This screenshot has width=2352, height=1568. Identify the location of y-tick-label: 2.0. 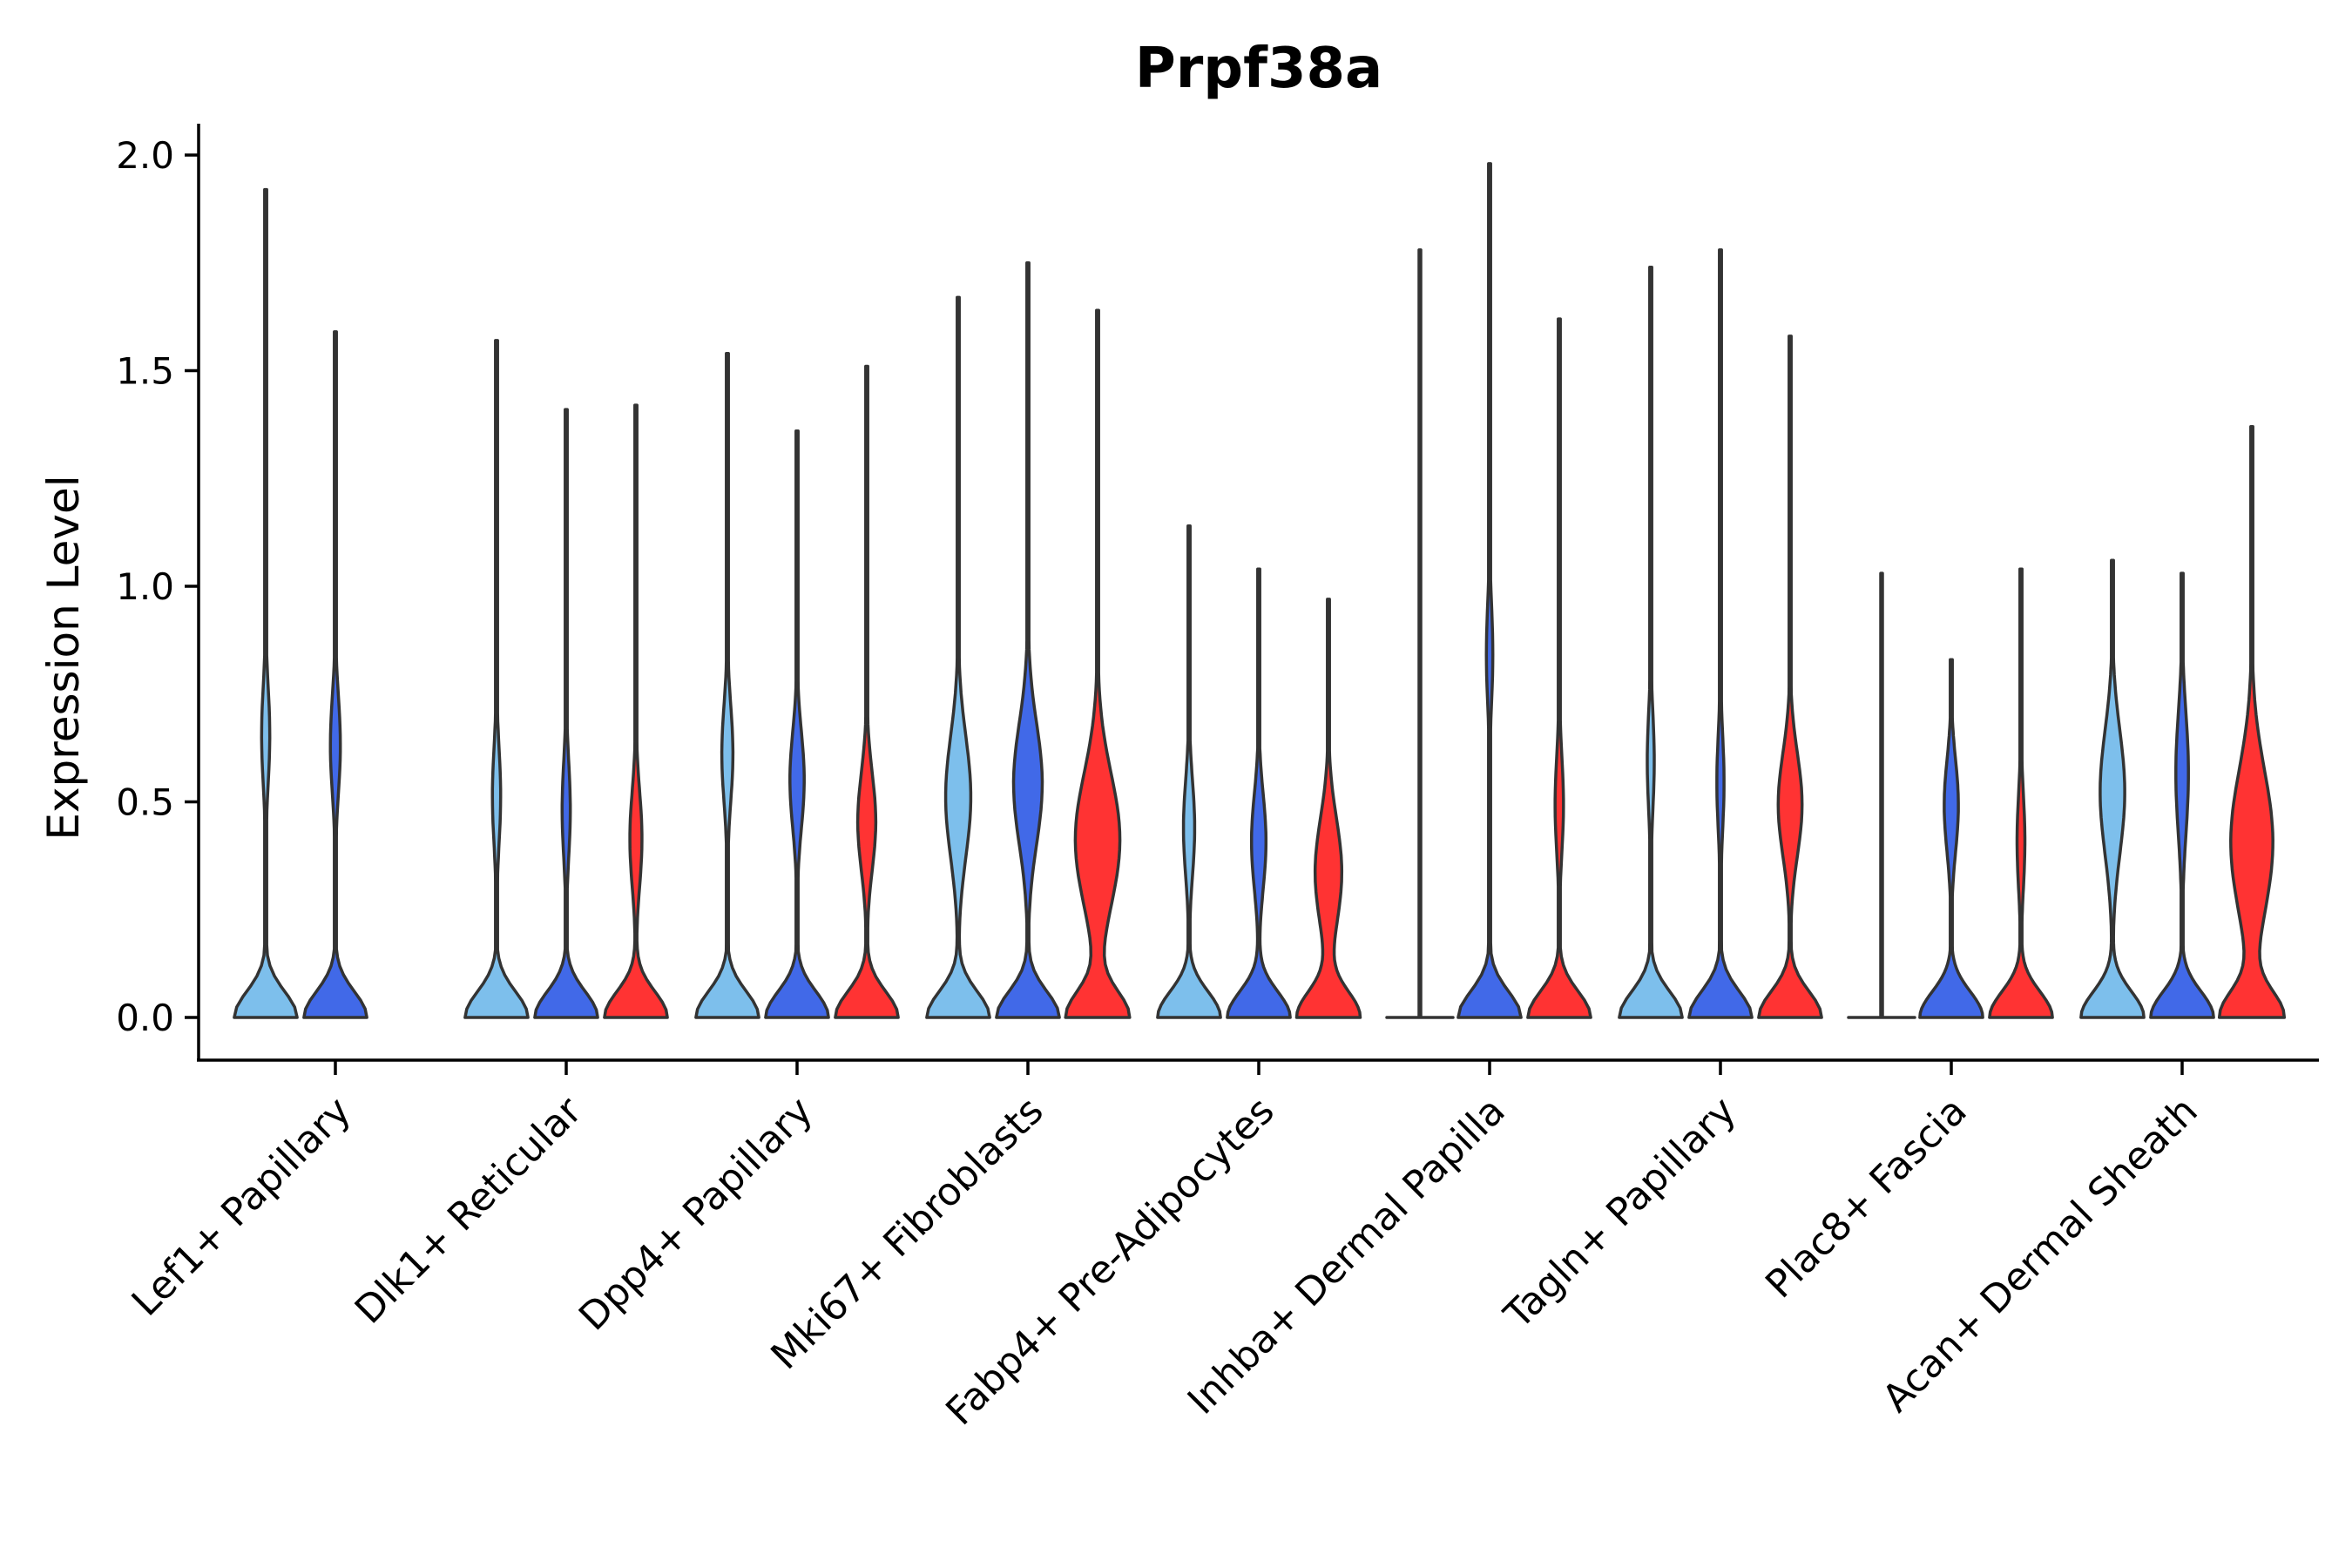
(145, 155).